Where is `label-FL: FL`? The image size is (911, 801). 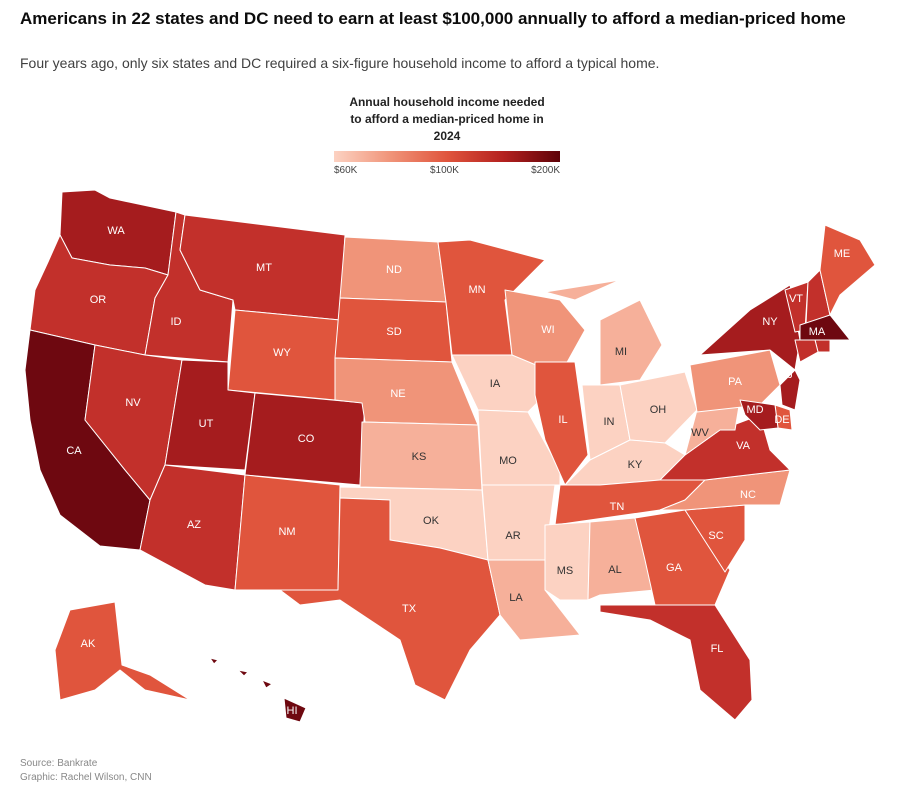 label-FL: FL is located at coordinates (717, 649).